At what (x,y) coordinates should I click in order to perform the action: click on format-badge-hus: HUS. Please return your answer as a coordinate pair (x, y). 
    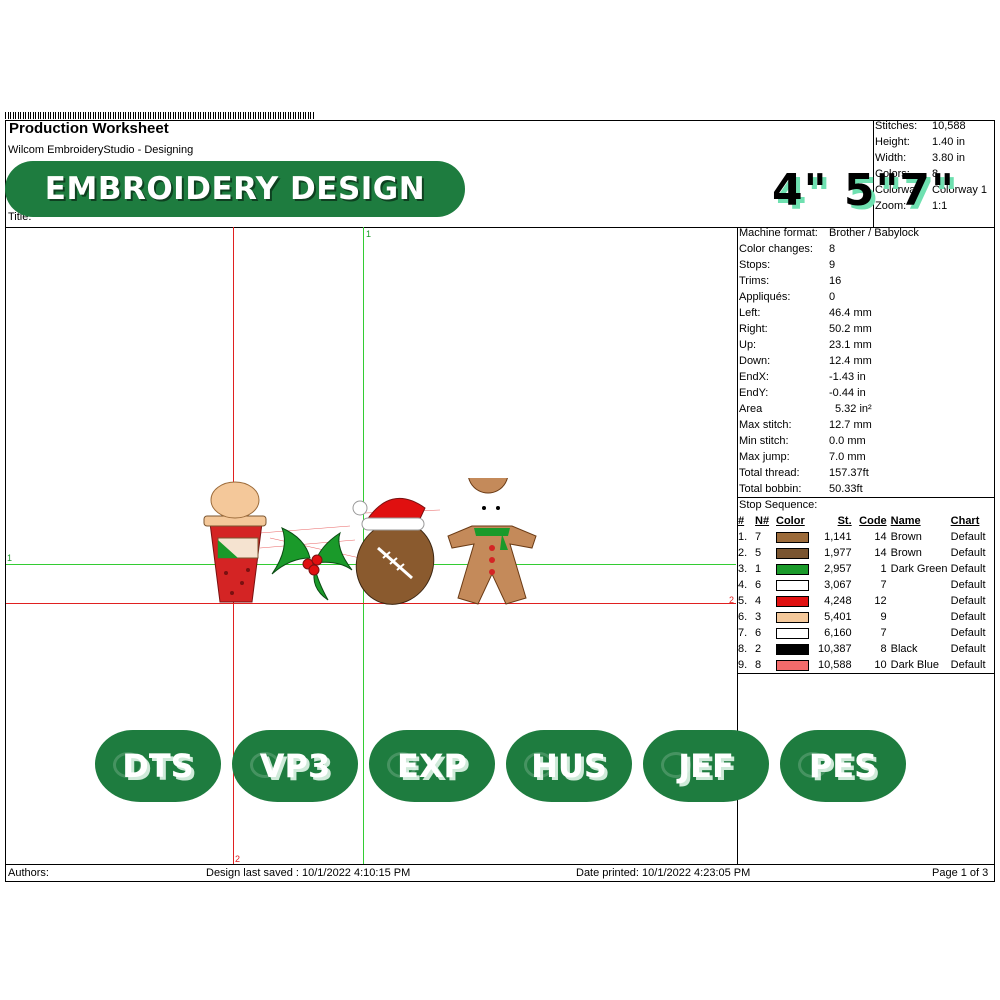
    Looking at the image, I should click on (569, 766).